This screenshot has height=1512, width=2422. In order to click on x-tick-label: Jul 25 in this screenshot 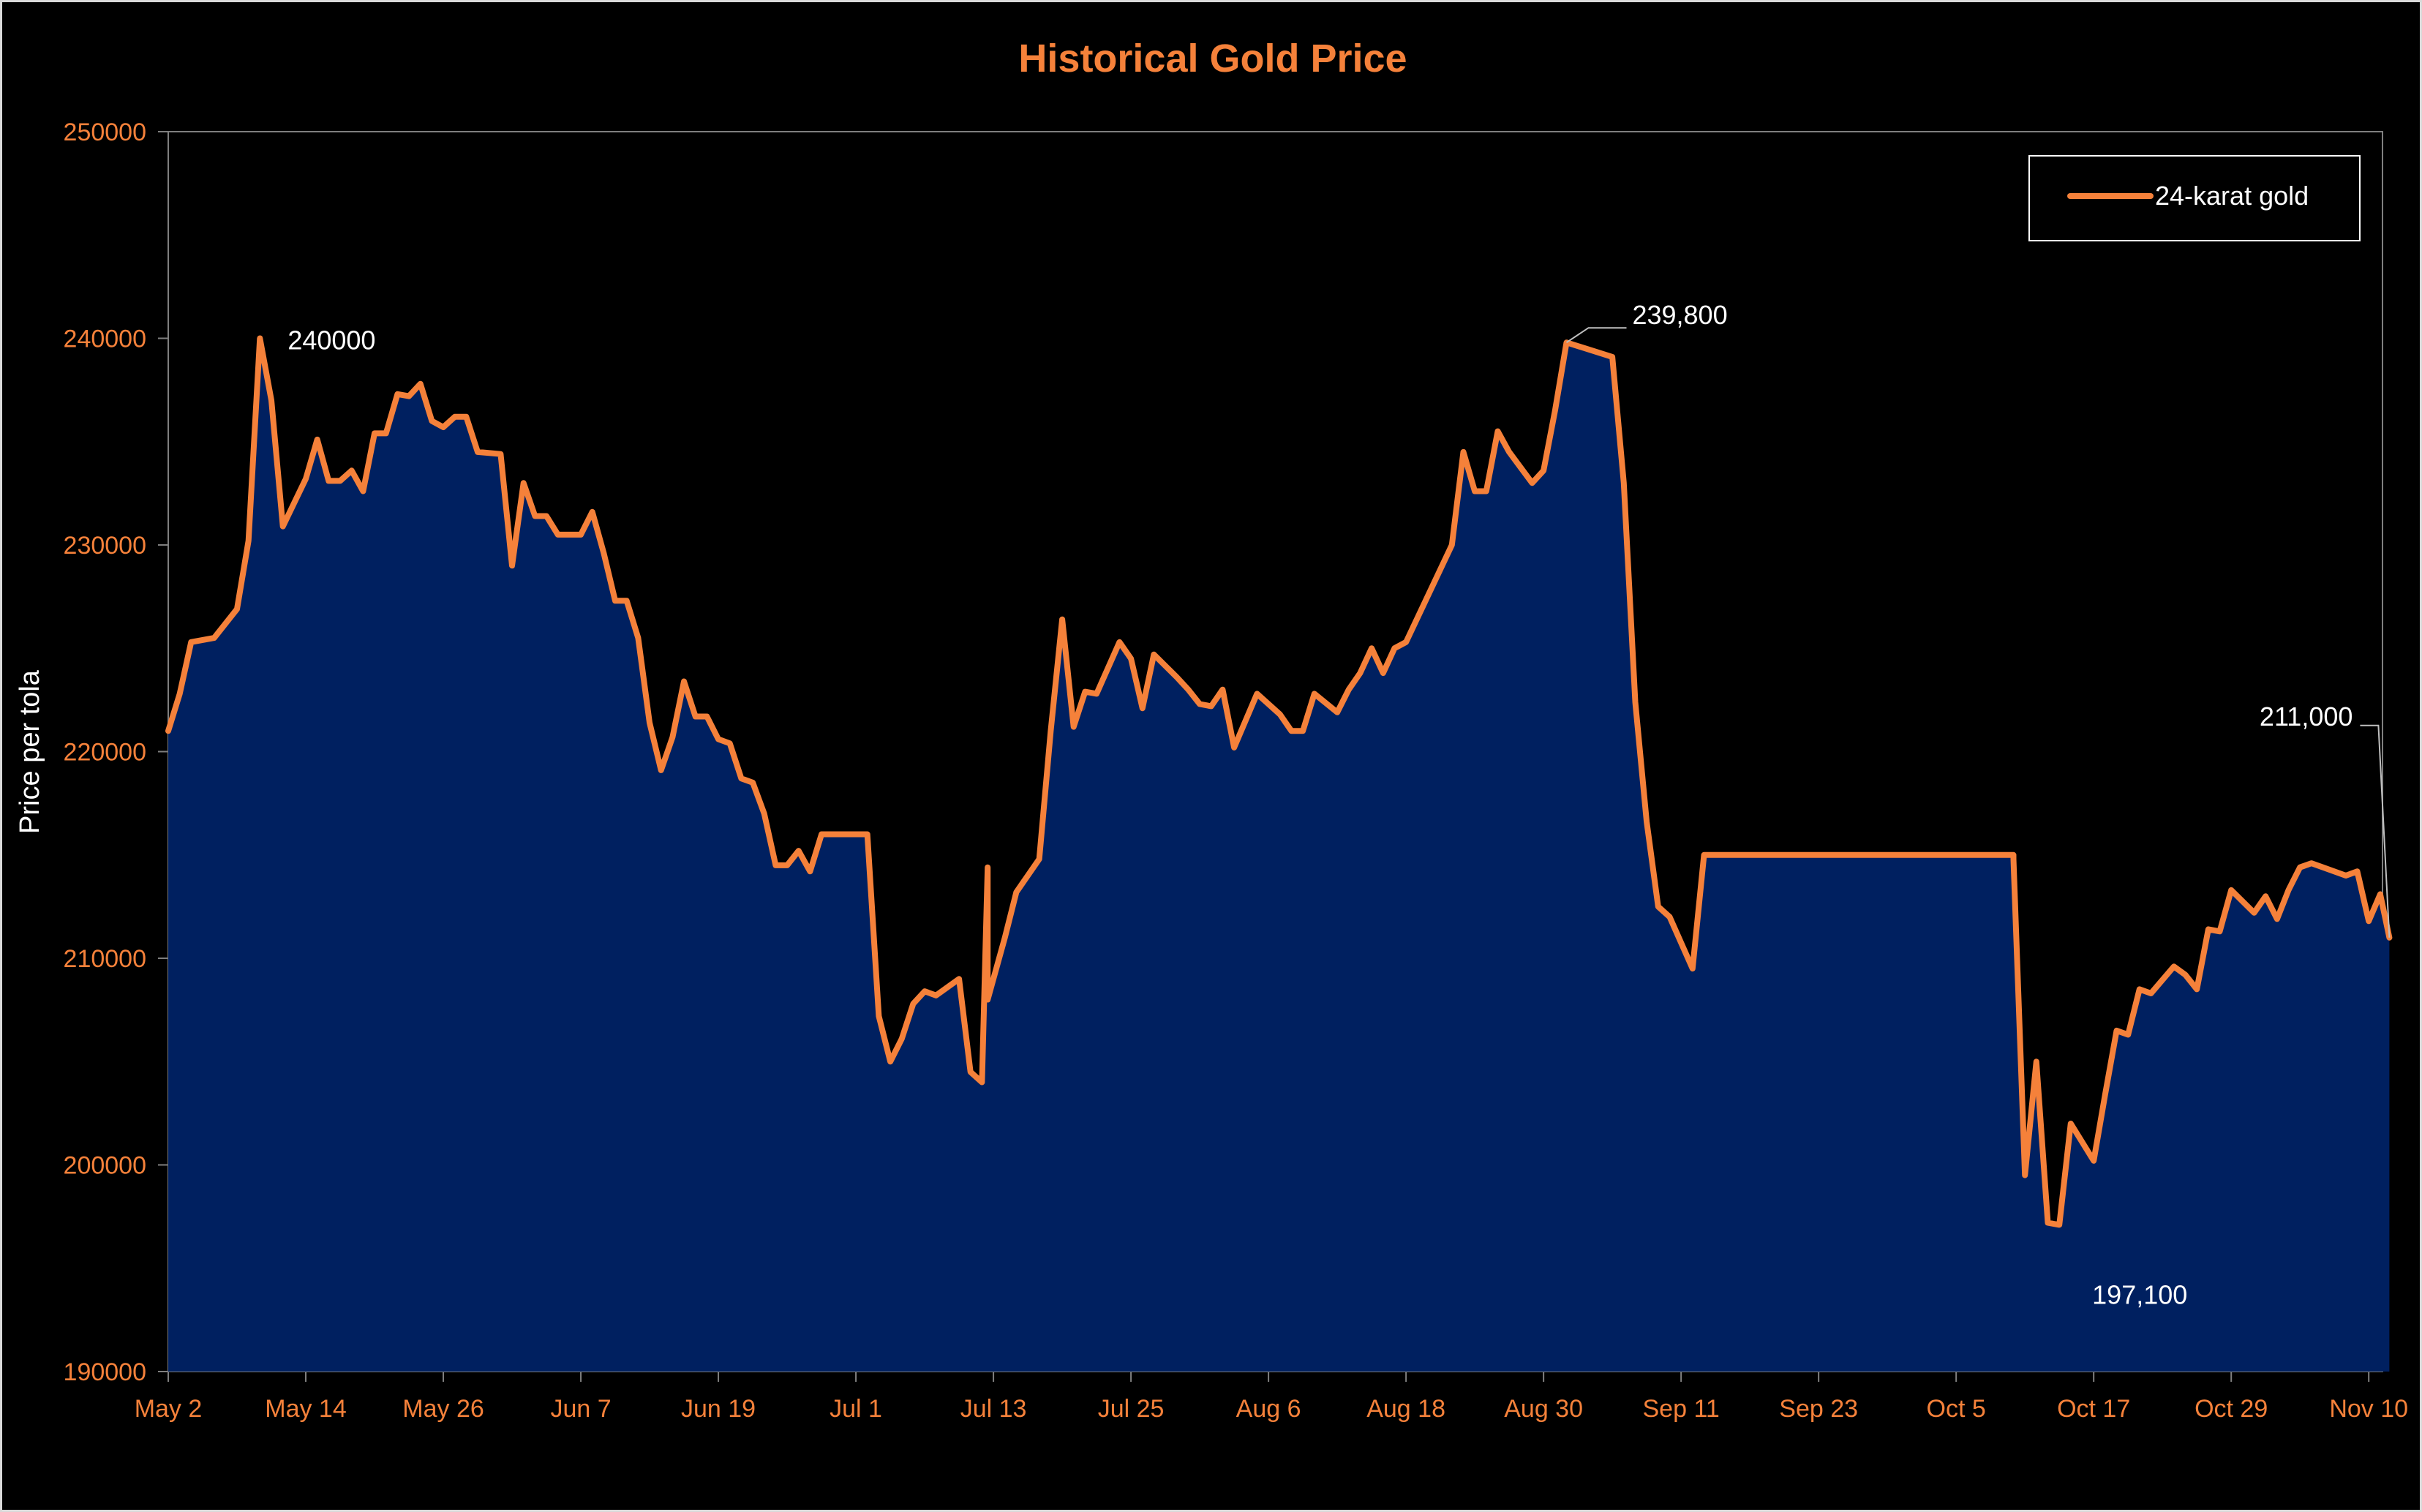, I will do `click(1131, 1409)`.